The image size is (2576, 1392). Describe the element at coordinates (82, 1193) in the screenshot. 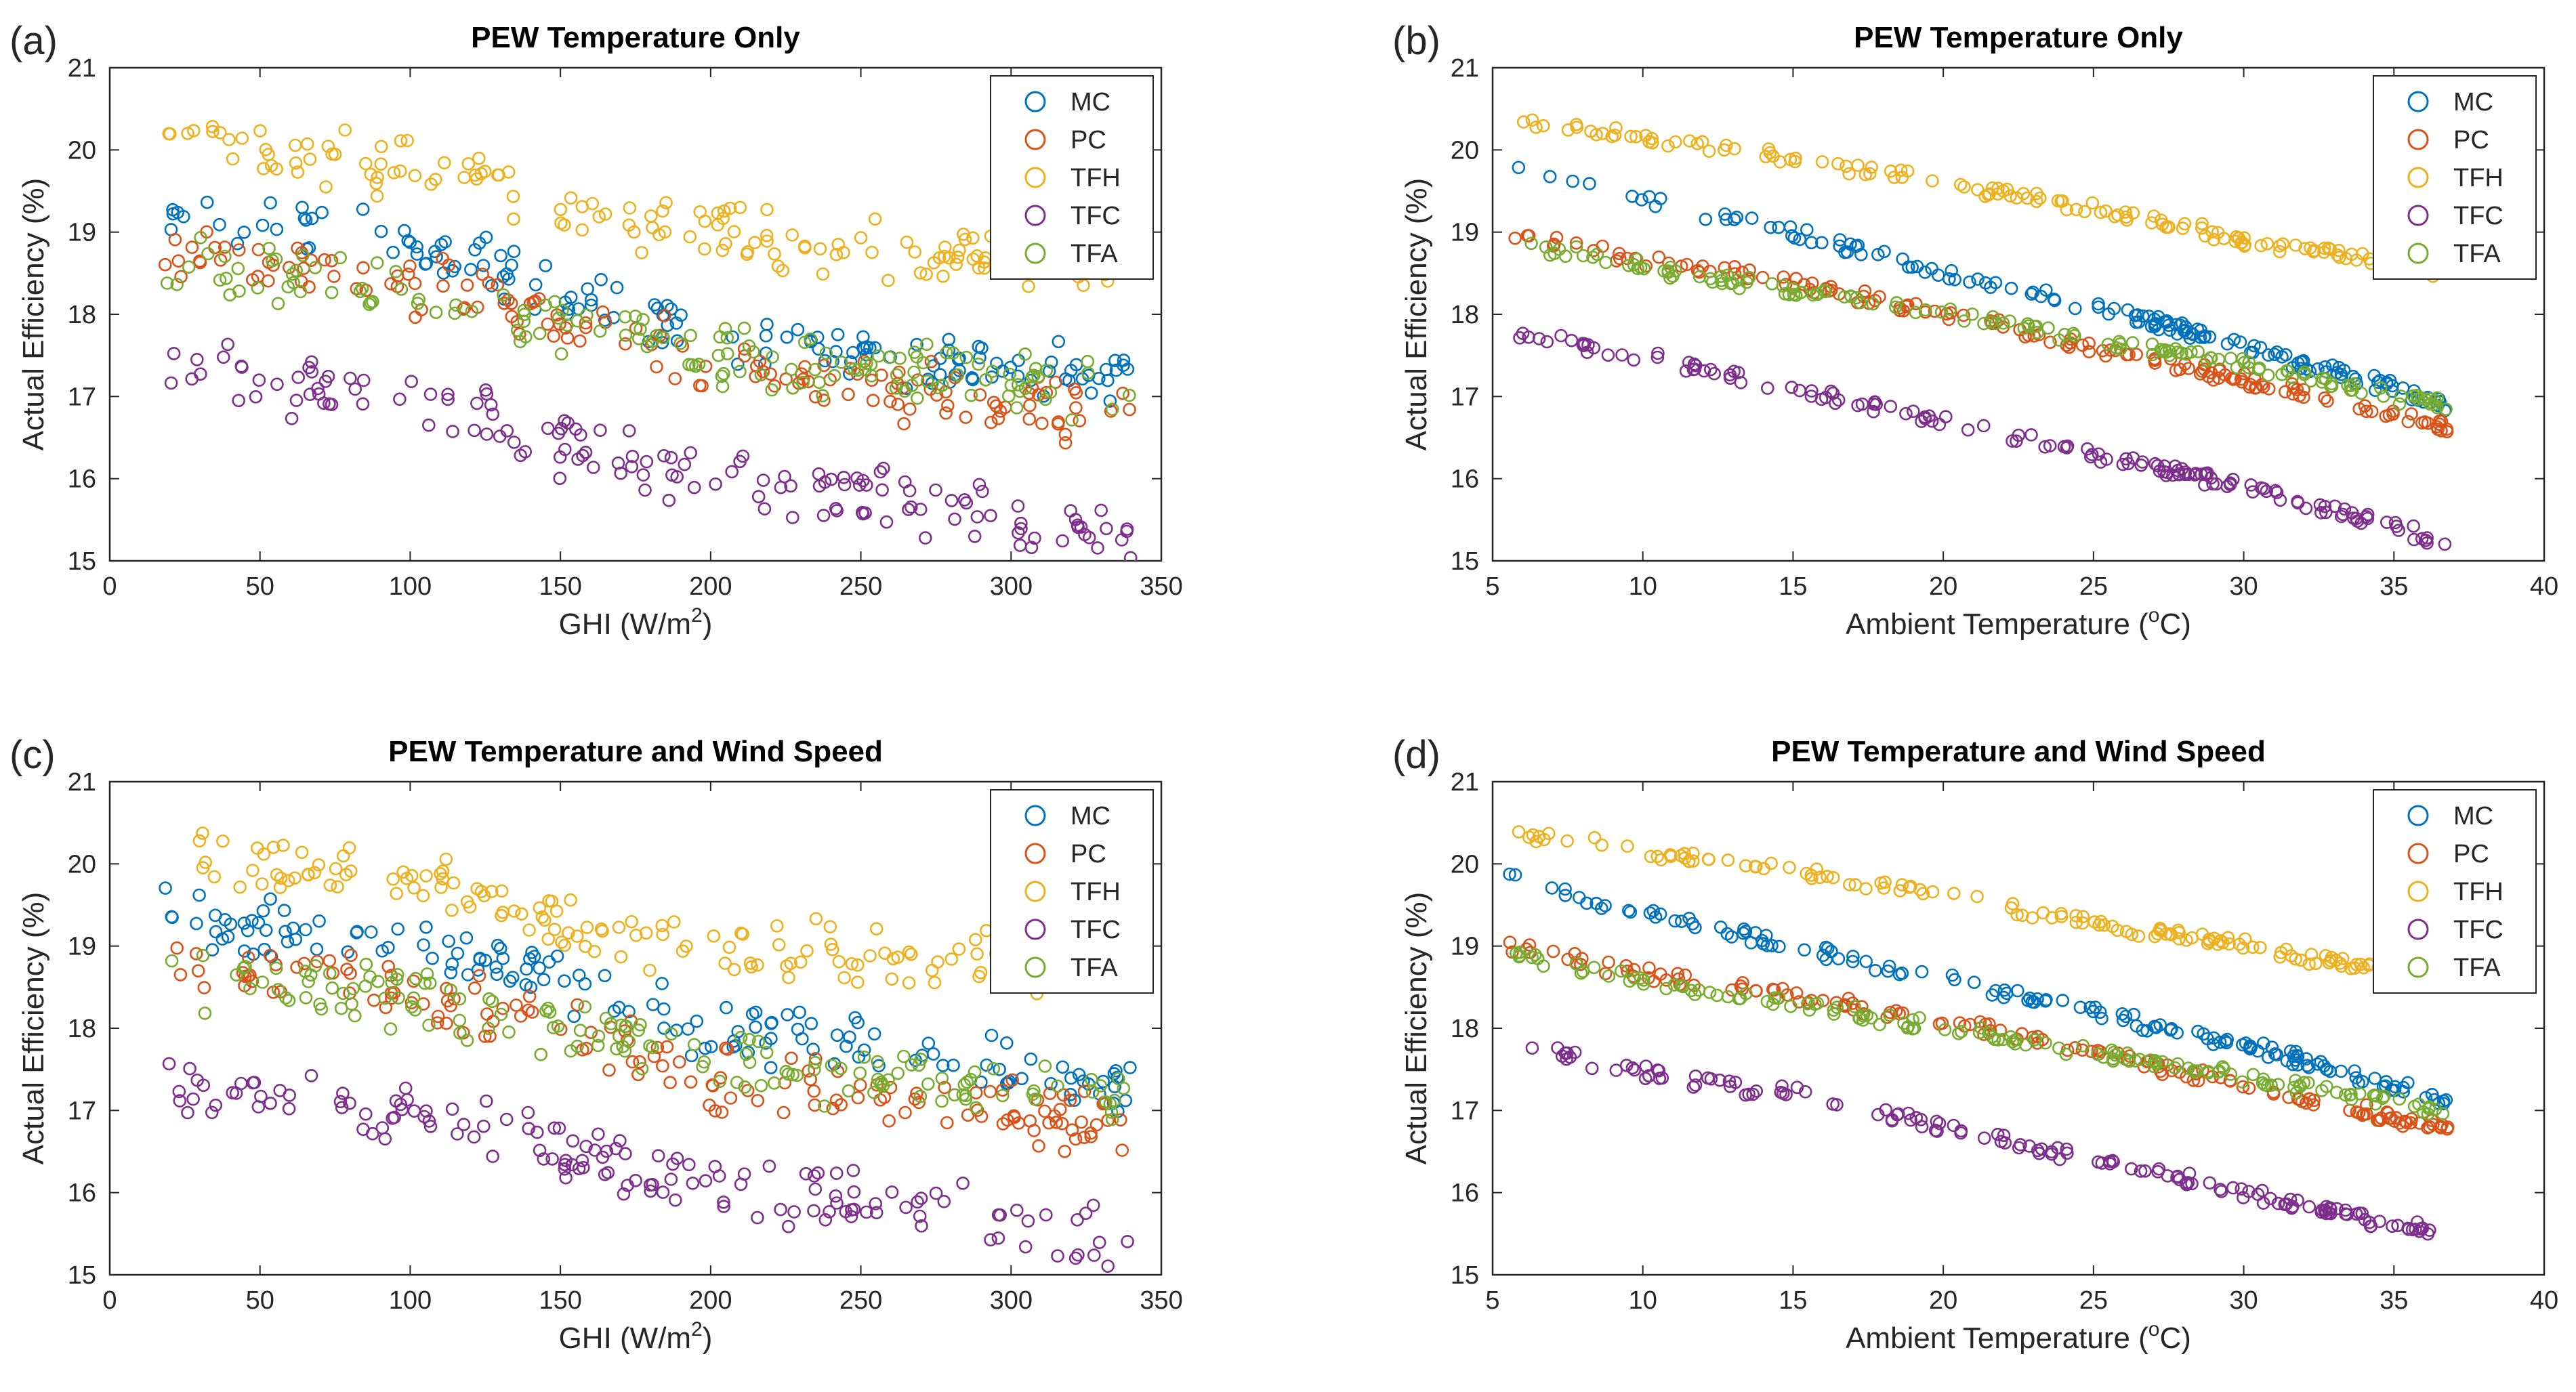

I see `y-tick-label: 16` at that location.